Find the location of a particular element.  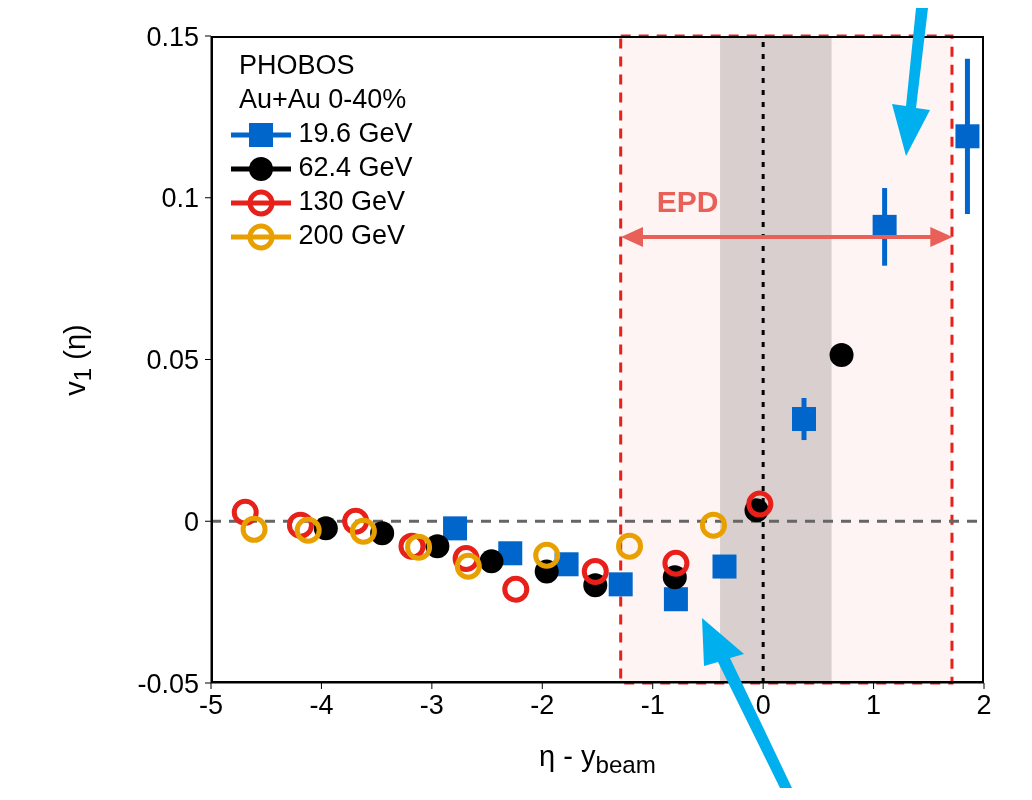

x-tick-label: 0 is located at coordinates (763, 705).